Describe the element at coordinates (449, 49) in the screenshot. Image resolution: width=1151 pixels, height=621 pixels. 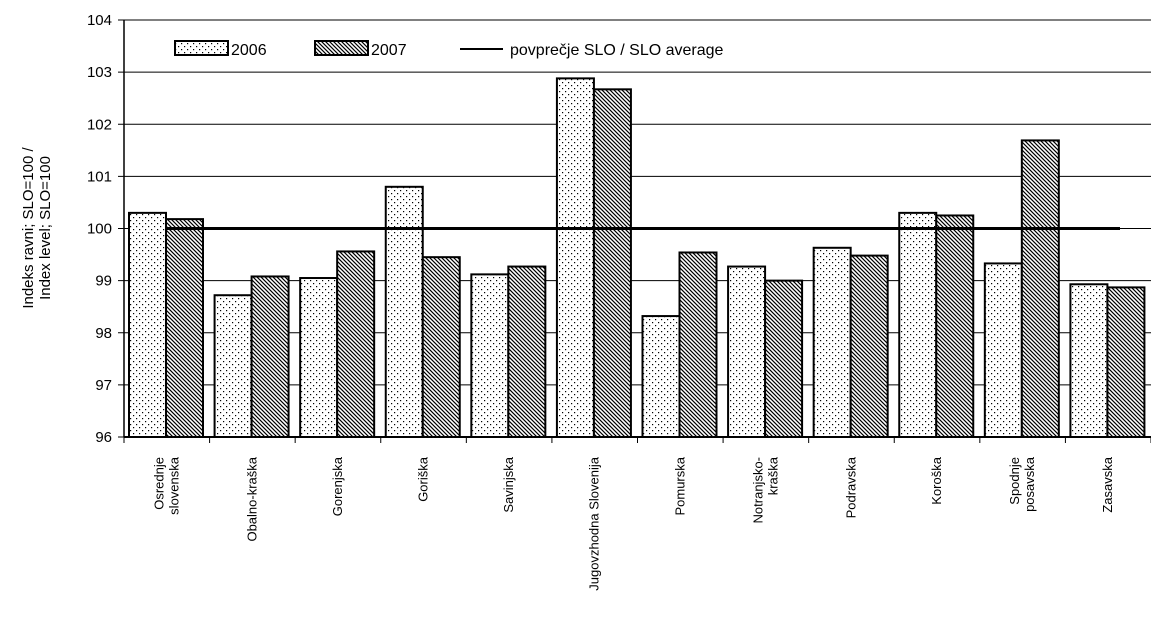
I see `legend: 2006 2007 povprečje SLO / SLO average` at that location.